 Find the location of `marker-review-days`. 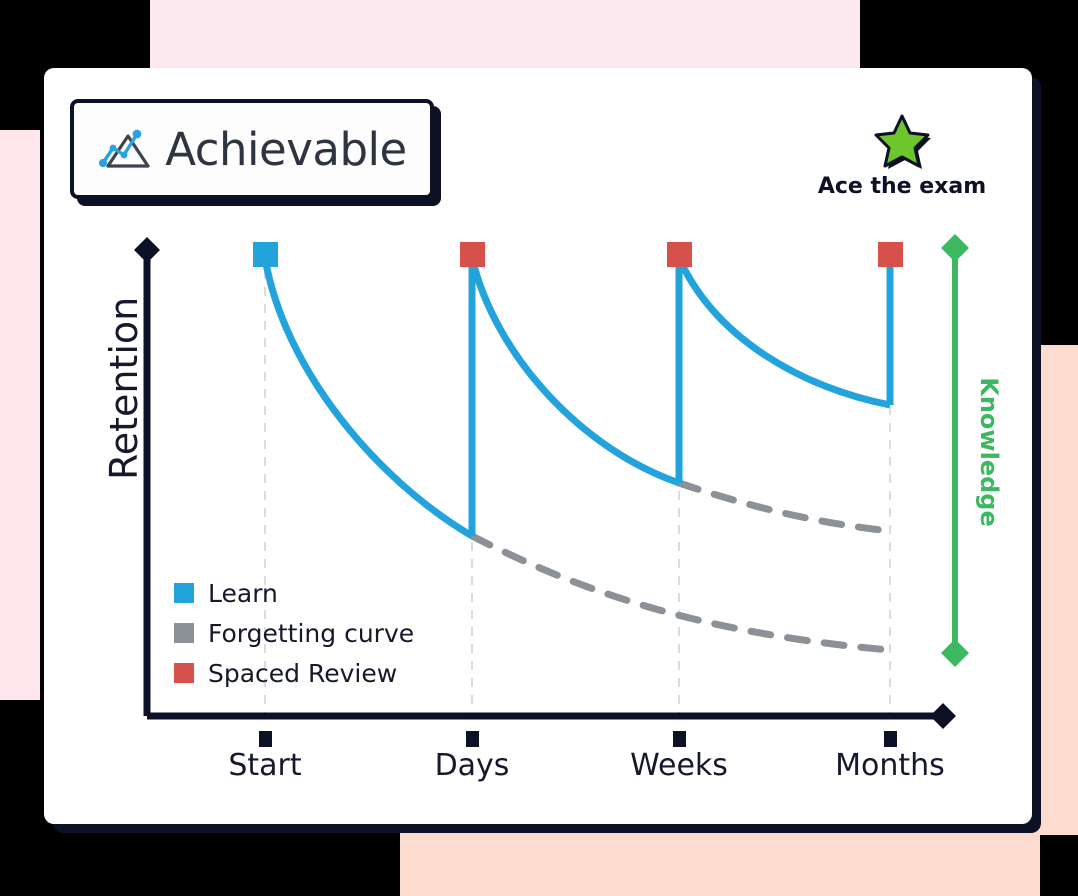

marker-review-days is located at coordinates (472, 254).